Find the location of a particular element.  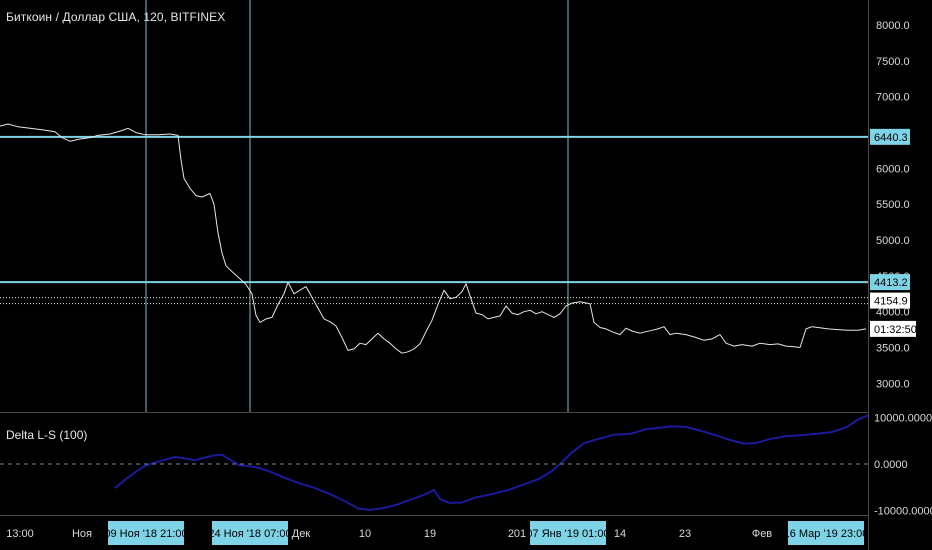

time-axis-label: Ноя is located at coordinates (82, 534).